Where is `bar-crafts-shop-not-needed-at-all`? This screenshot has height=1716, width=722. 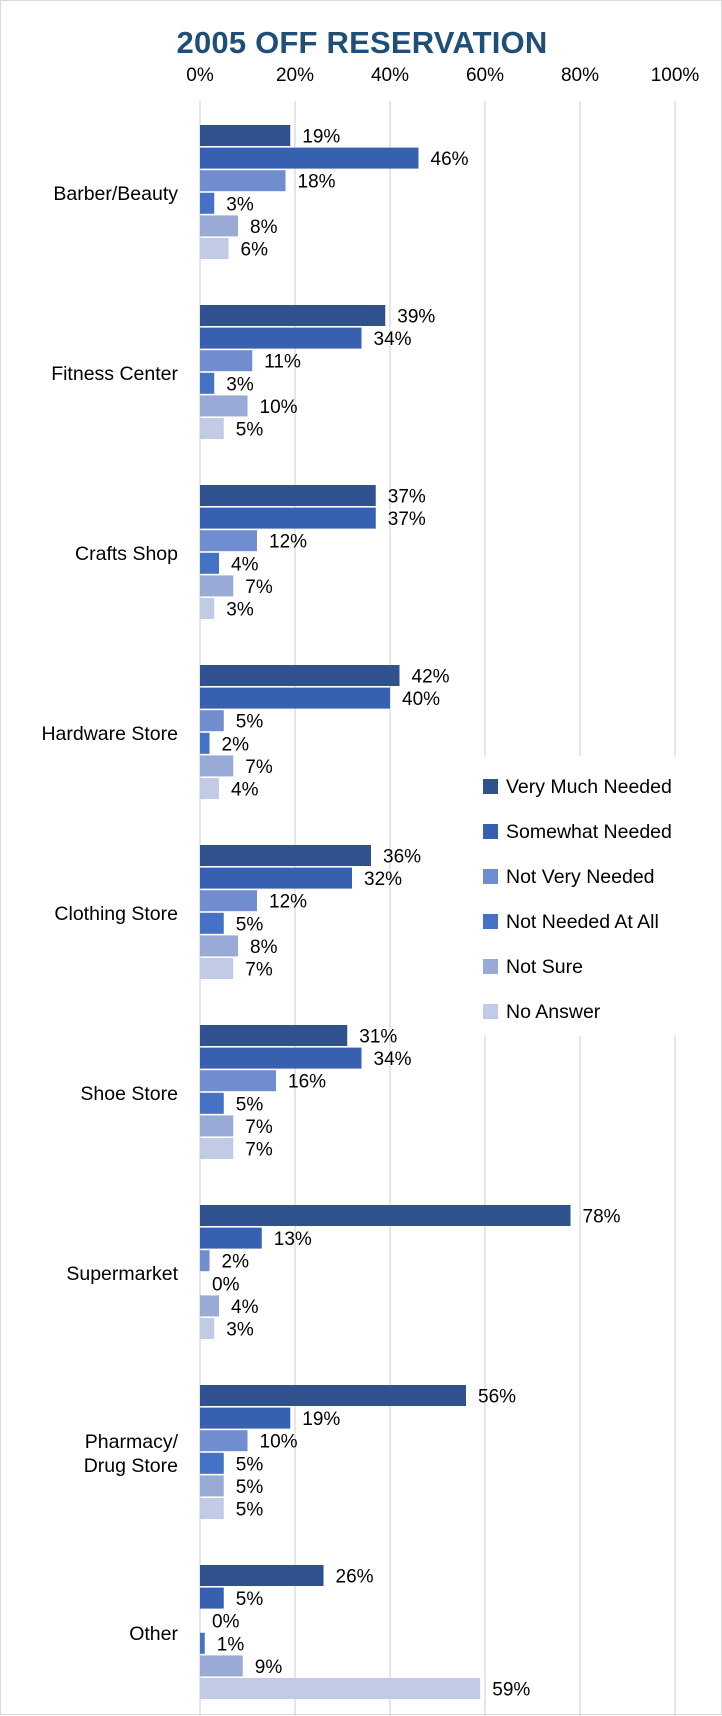 bar-crafts-shop-not-needed-at-all is located at coordinates (209, 563).